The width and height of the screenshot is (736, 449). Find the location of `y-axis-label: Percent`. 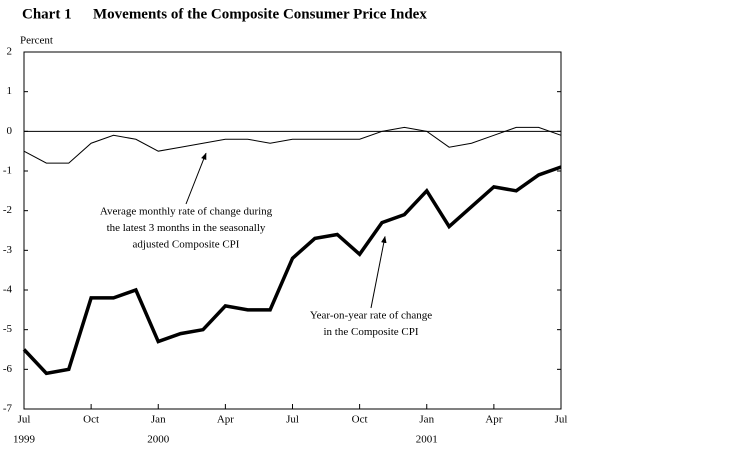

y-axis-label: Percent is located at coordinates (36, 41).